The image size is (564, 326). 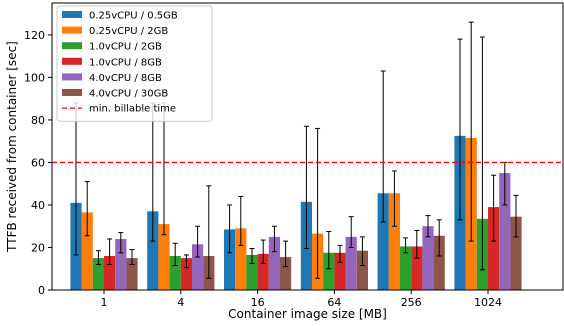 I want to click on legend-label-4: 4.0vCPU / 8GB, so click(x=125, y=78).